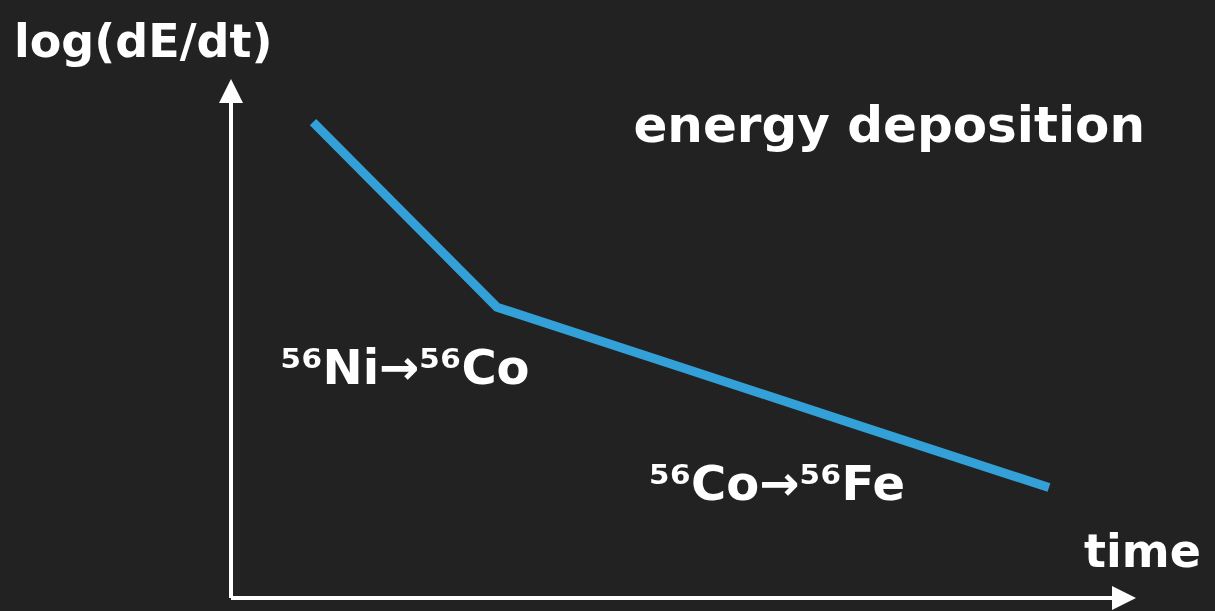 Image resolution: width=1215 pixels, height=611 pixels. What do you see at coordinates (143, 41) in the screenshot?
I see `y-axis-title: log(dE/dt)` at bounding box center [143, 41].